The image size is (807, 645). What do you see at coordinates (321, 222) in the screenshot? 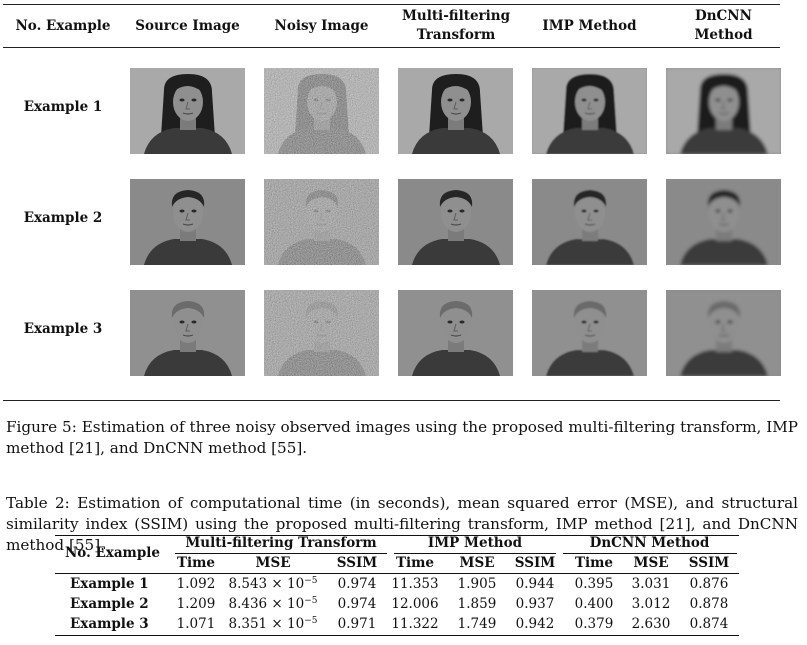
I see `face-image-example-2-noisy` at bounding box center [321, 222].